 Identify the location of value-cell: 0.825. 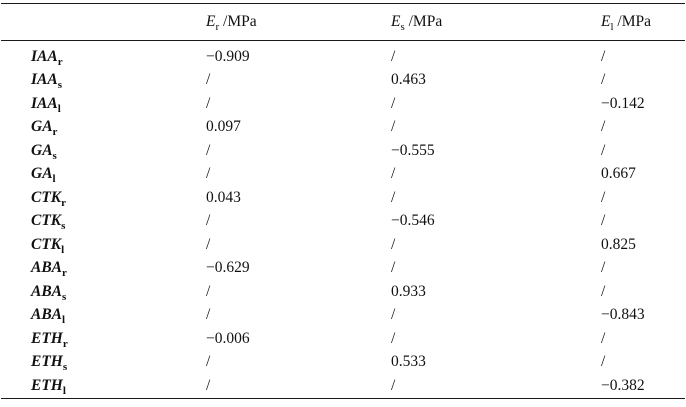
(618, 244).